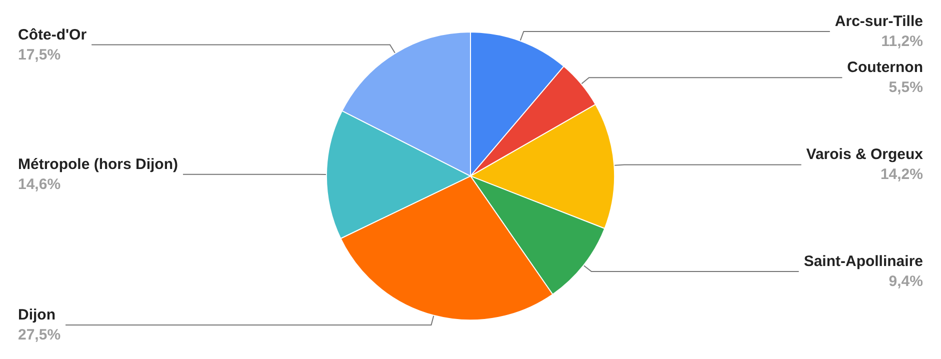 This screenshot has height=359, width=941. Describe the element at coordinates (878, 21) in the screenshot. I see `slice-label: Arc-sur-Tille` at that location.